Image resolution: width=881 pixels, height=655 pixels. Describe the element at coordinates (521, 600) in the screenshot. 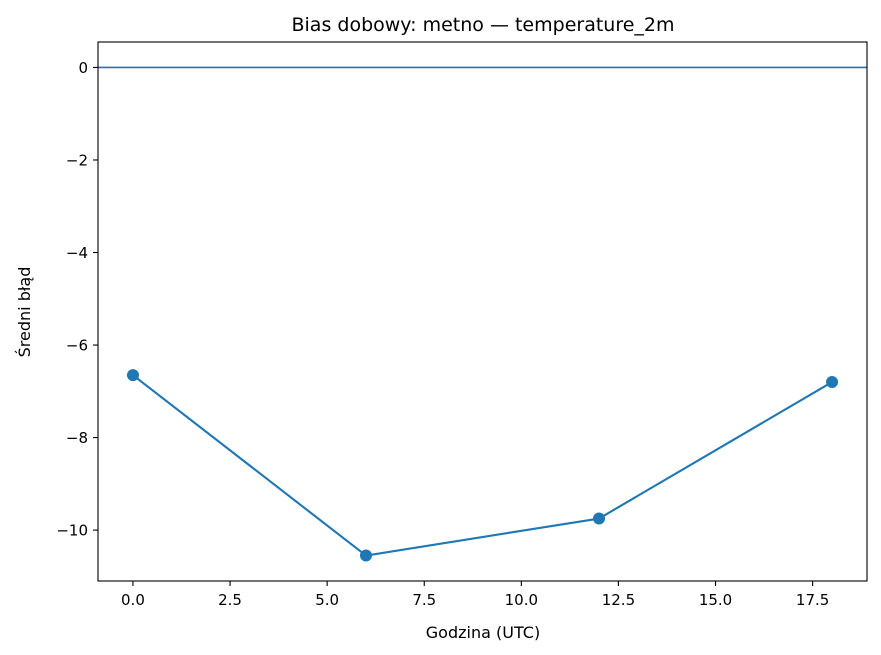

I see `x-tick-label: 10.0` at that location.